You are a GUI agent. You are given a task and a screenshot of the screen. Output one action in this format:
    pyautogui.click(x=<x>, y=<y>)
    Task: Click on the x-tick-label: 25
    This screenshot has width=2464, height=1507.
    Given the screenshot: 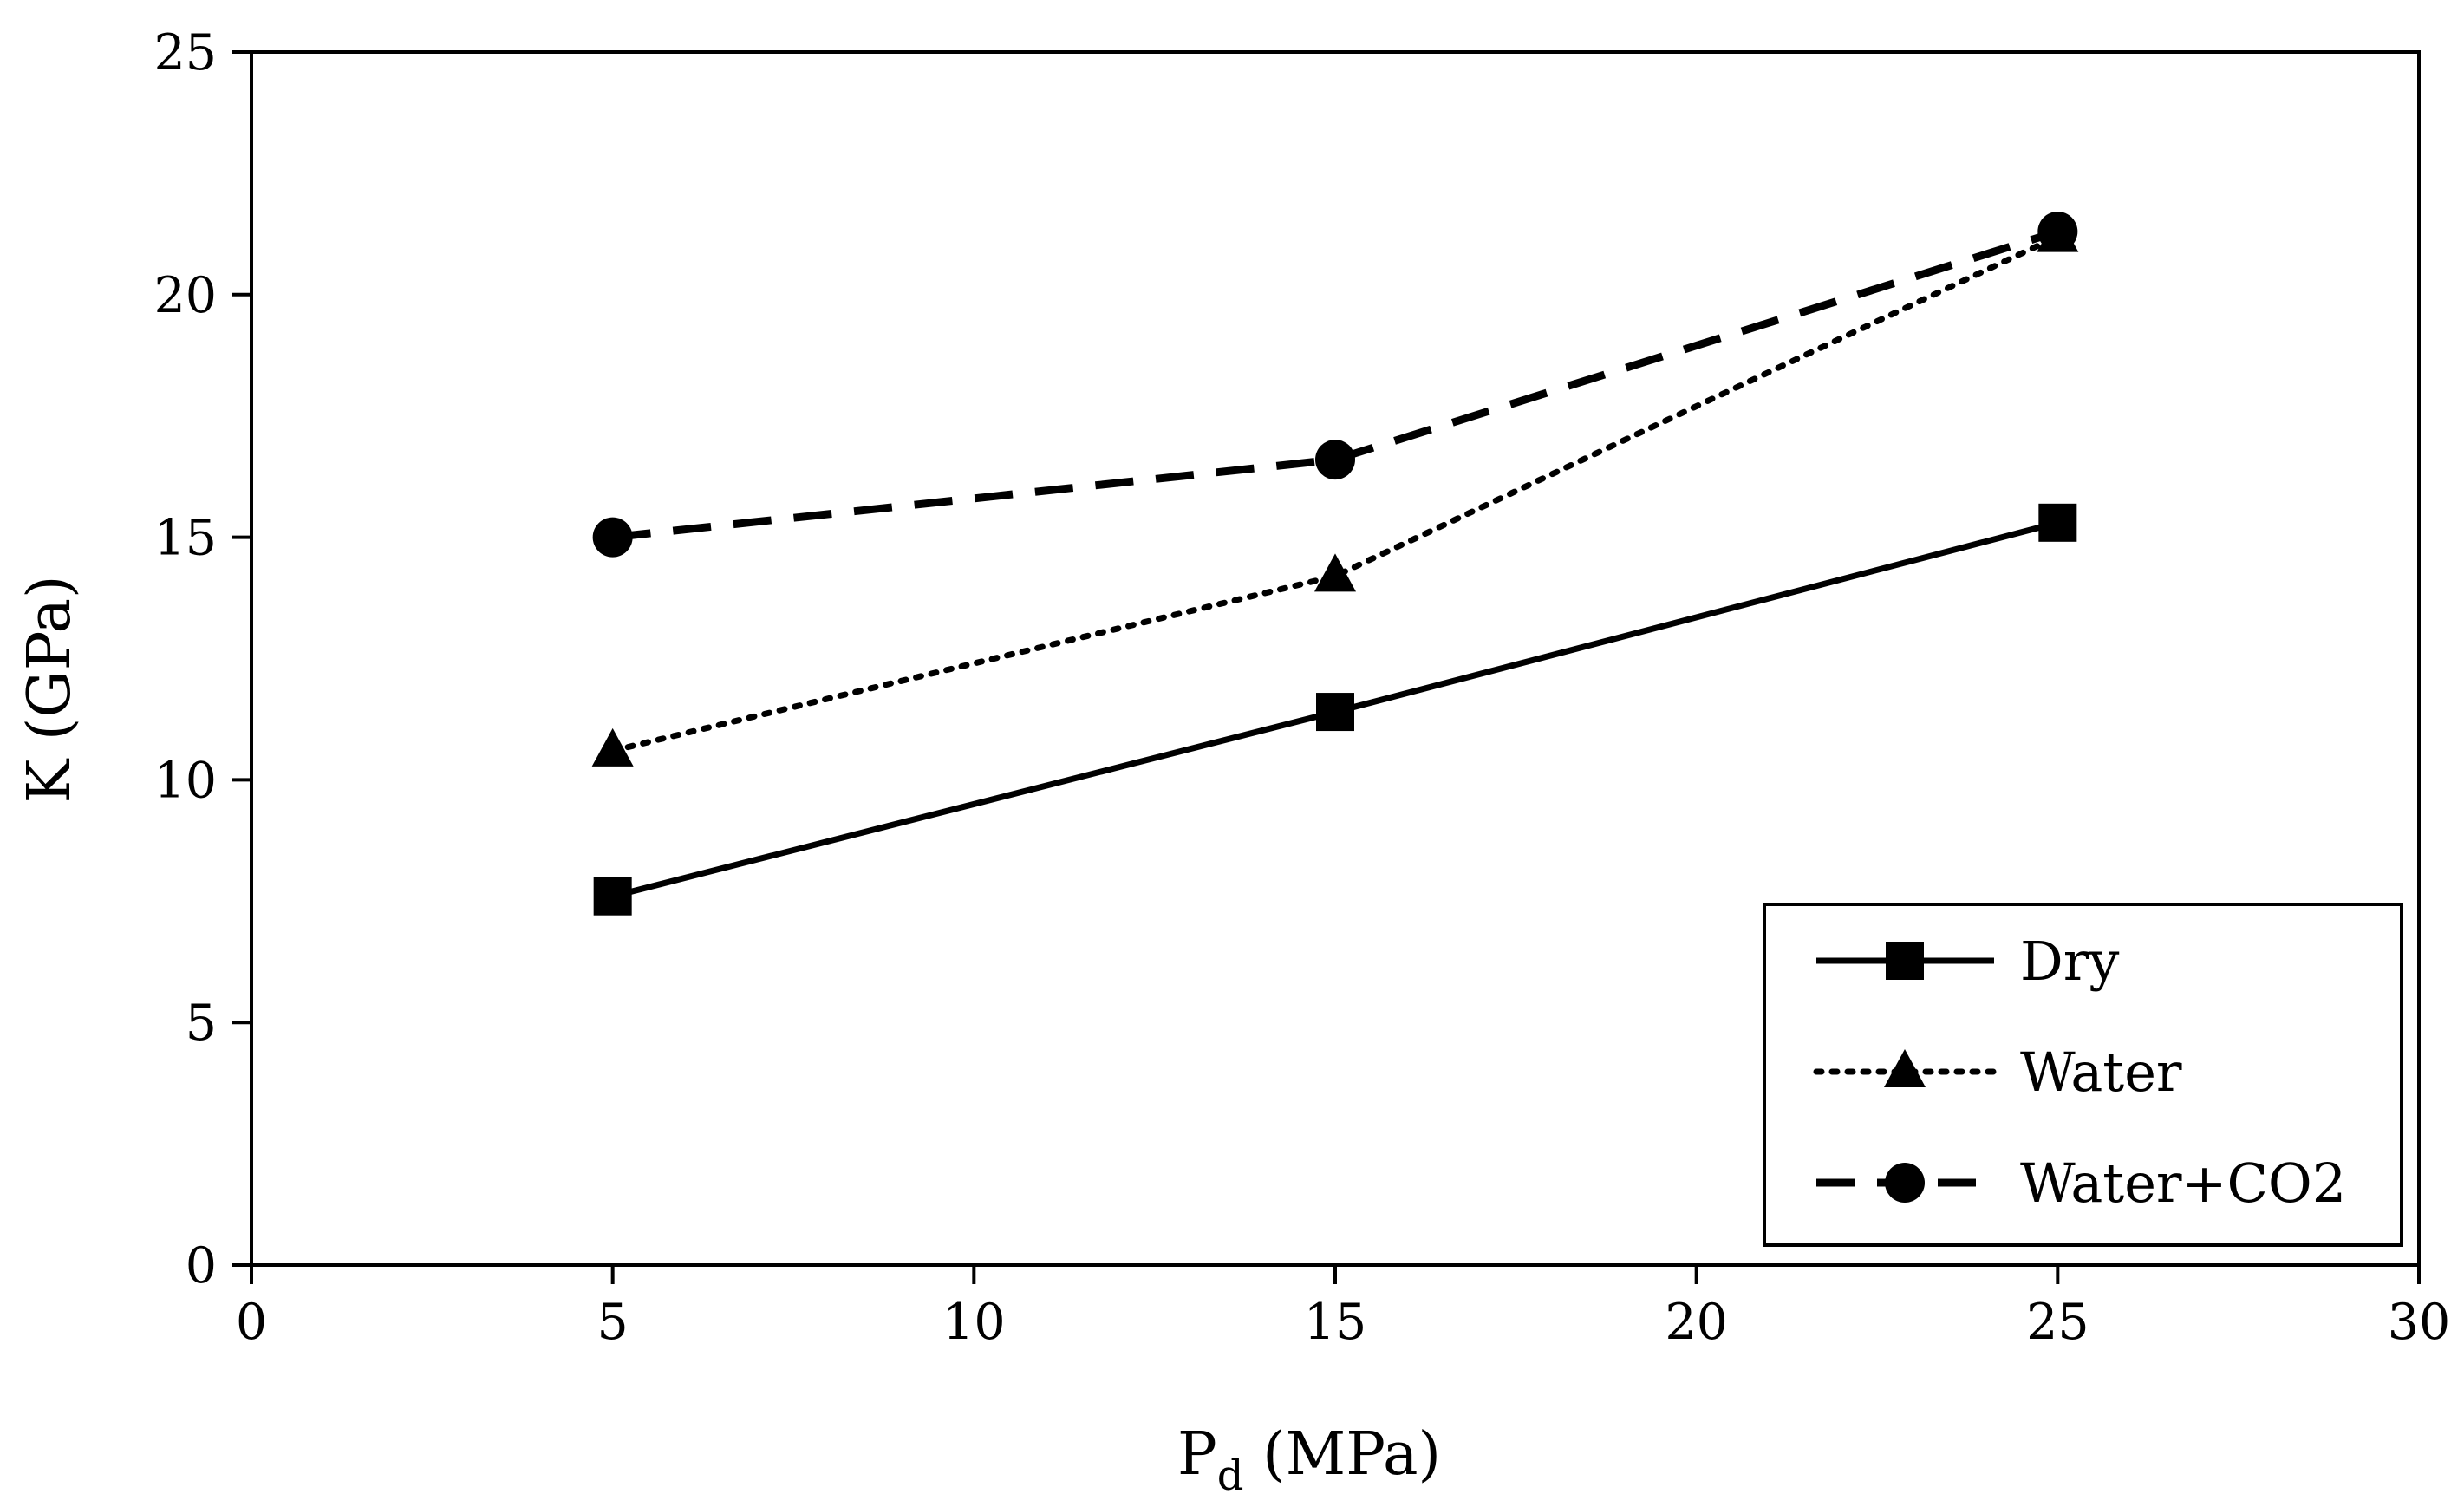 What is the action you would take?
    pyautogui.click(x=2057, y=1322)
    